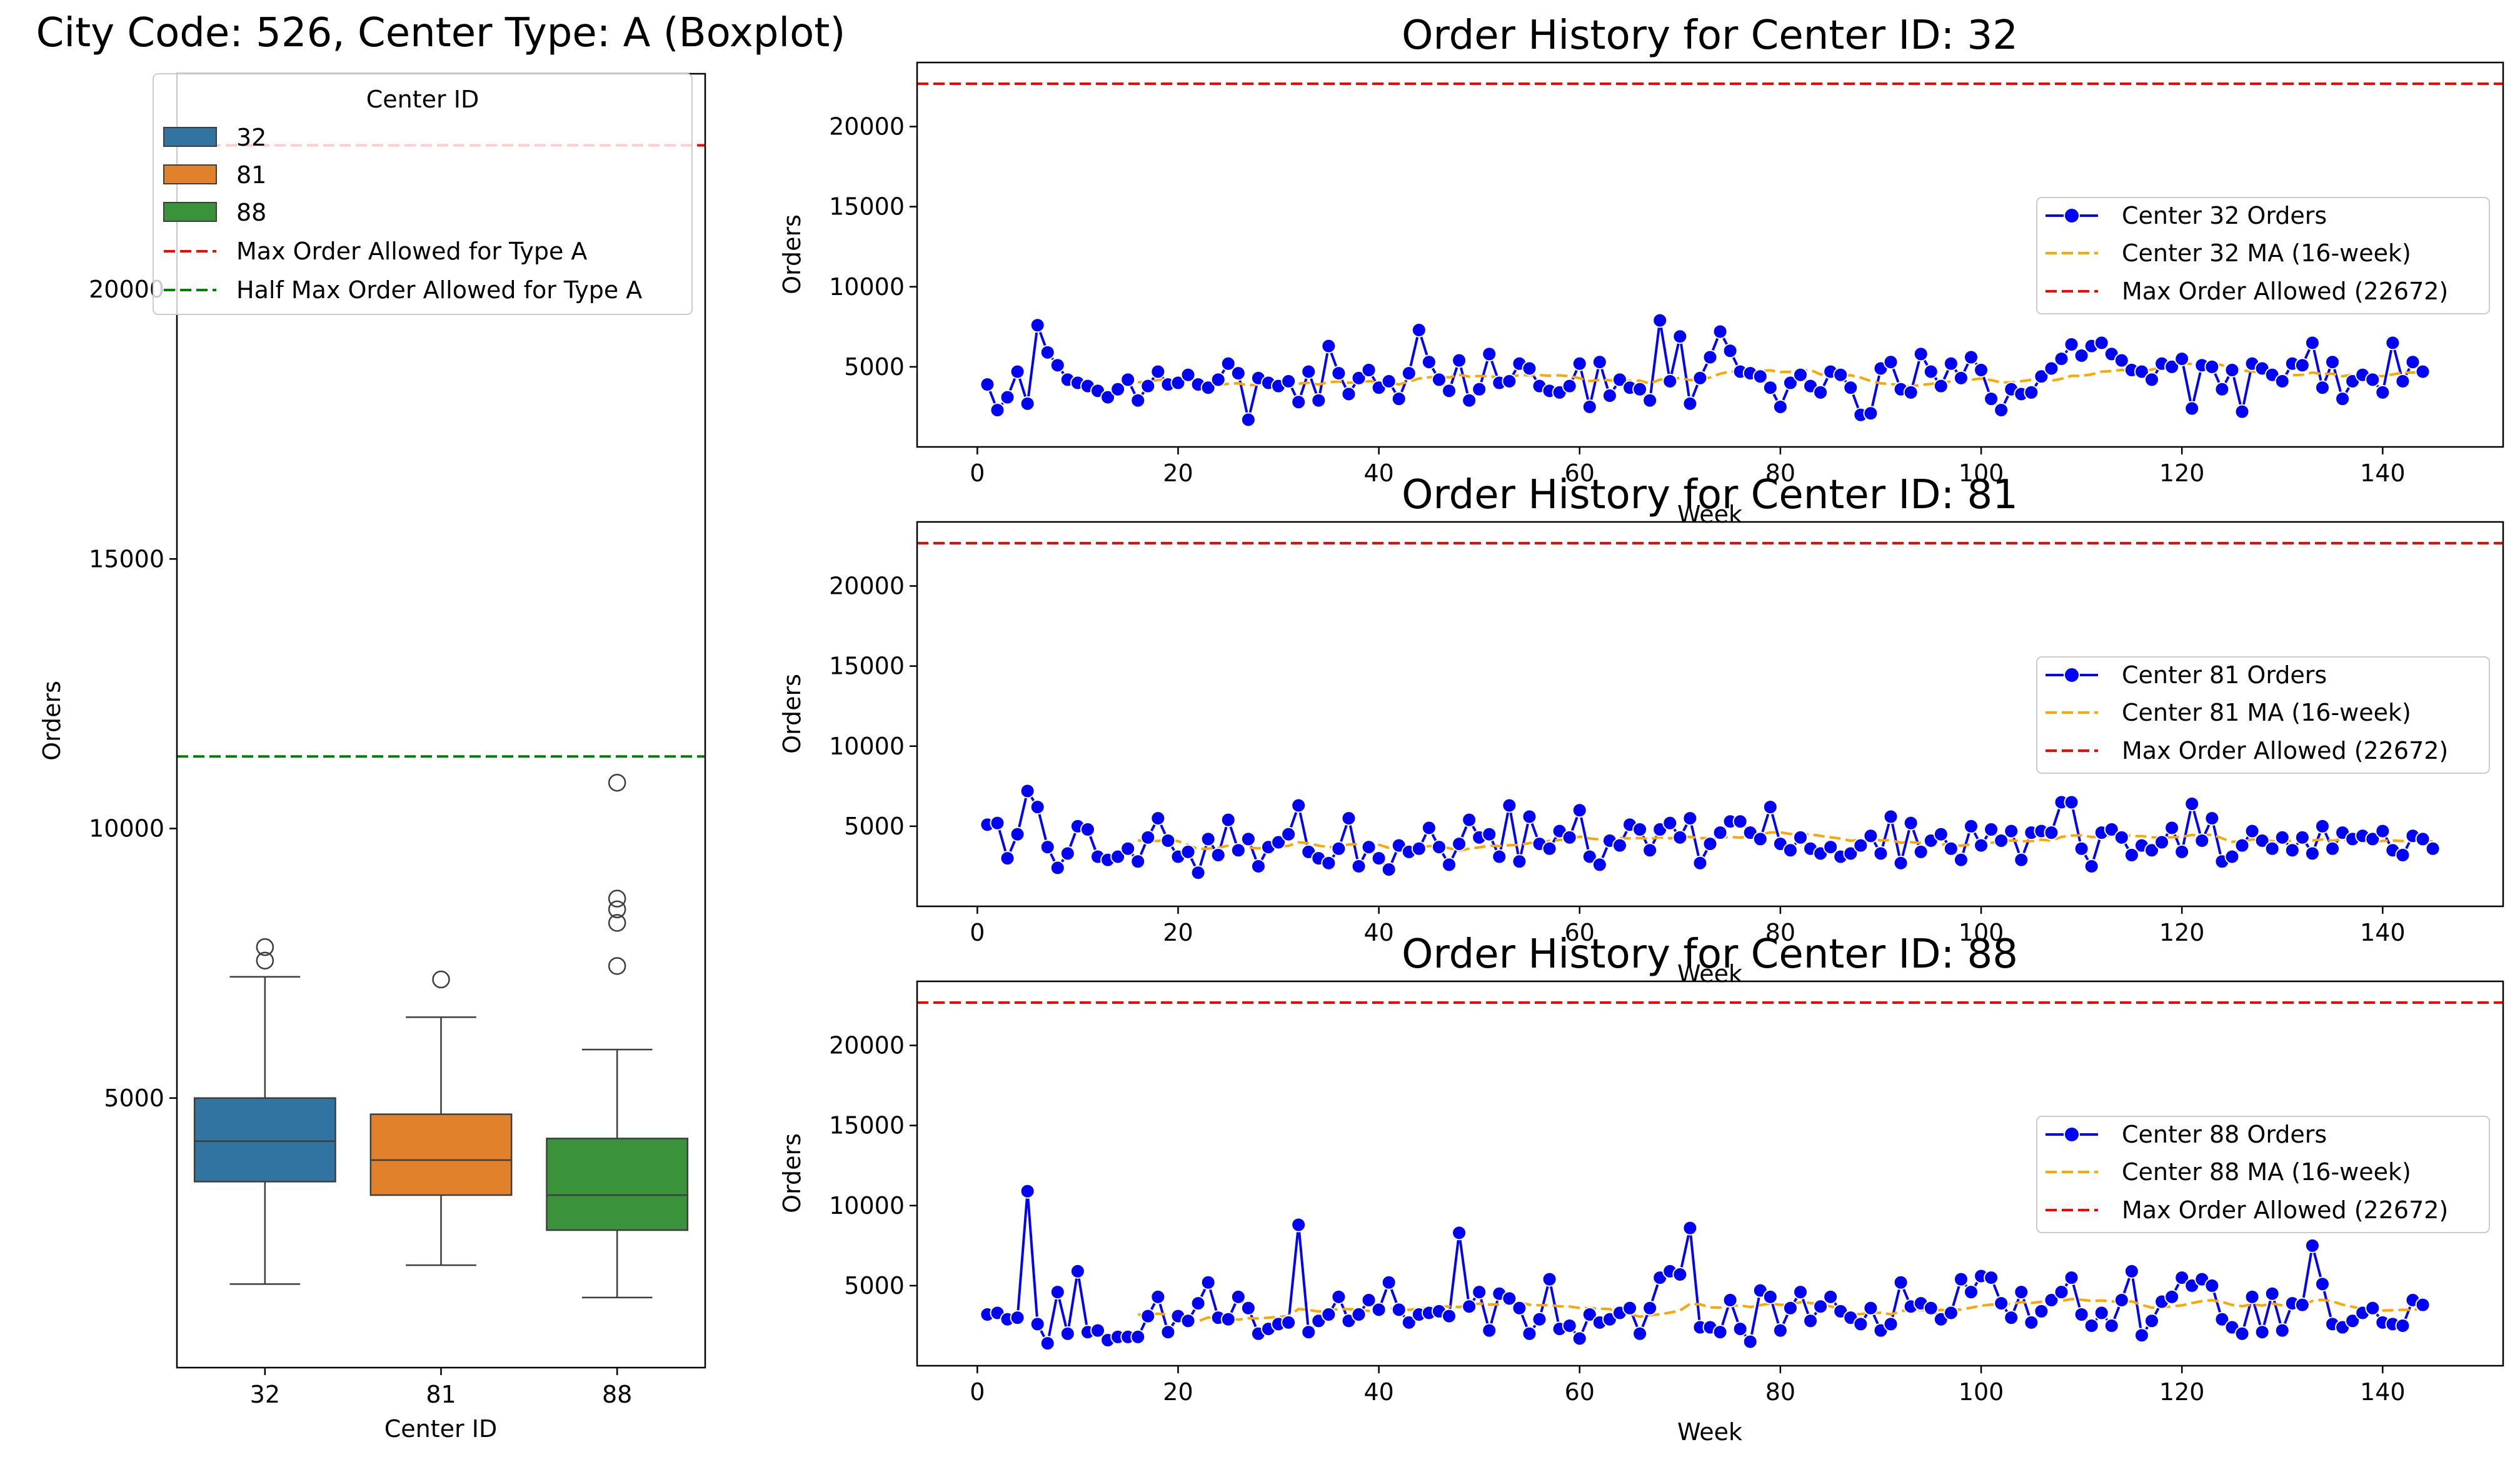  Describe the element at coordinates (2182, 1392) in the screenshot. I see `center-88-xtick-label: 120` at that location.